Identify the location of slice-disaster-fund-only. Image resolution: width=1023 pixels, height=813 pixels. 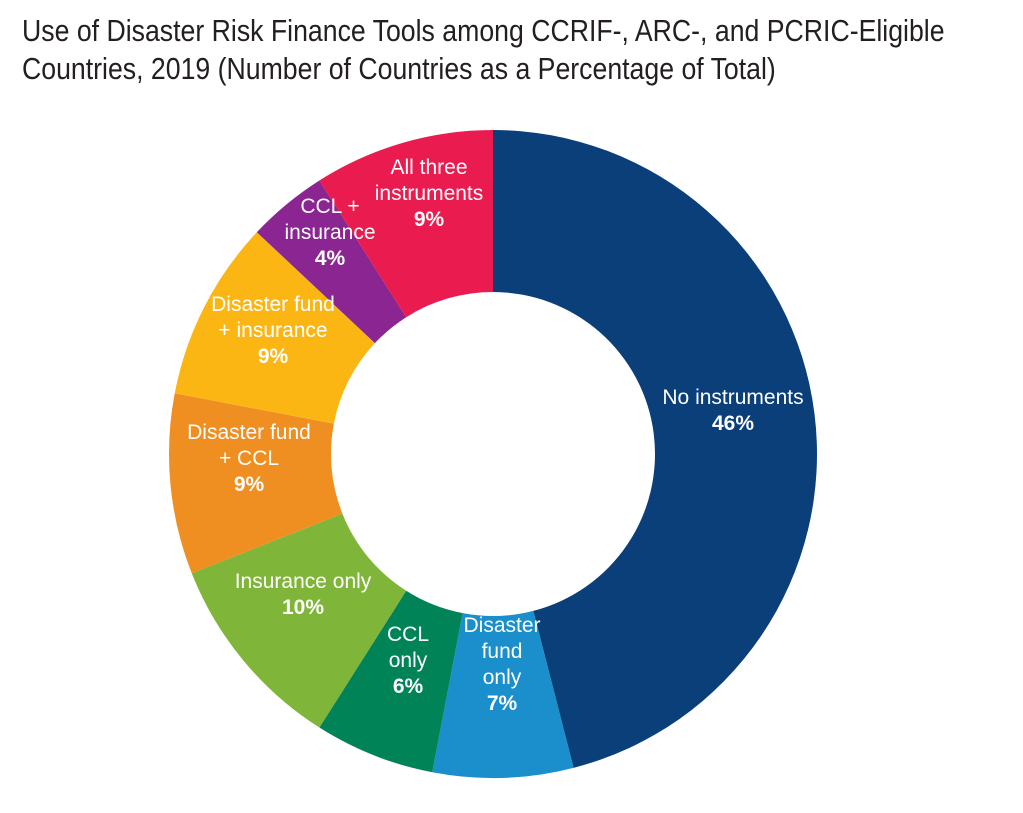
(503, 694).